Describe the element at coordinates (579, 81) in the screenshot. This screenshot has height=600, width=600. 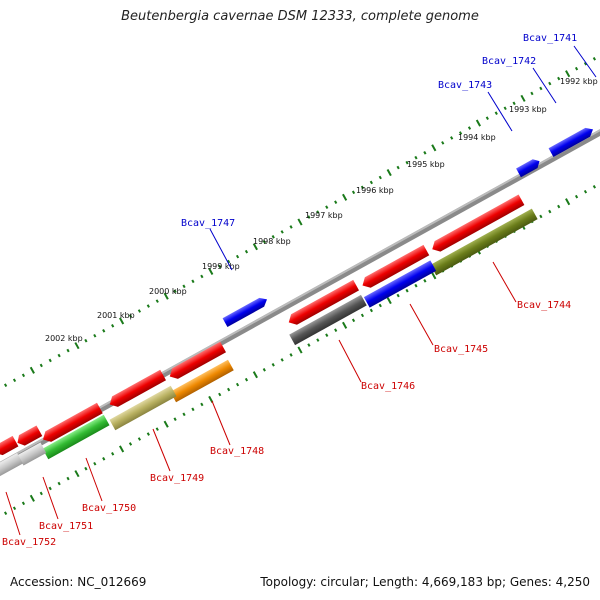
I see `kbp-label: 1992 kbp` at that location.